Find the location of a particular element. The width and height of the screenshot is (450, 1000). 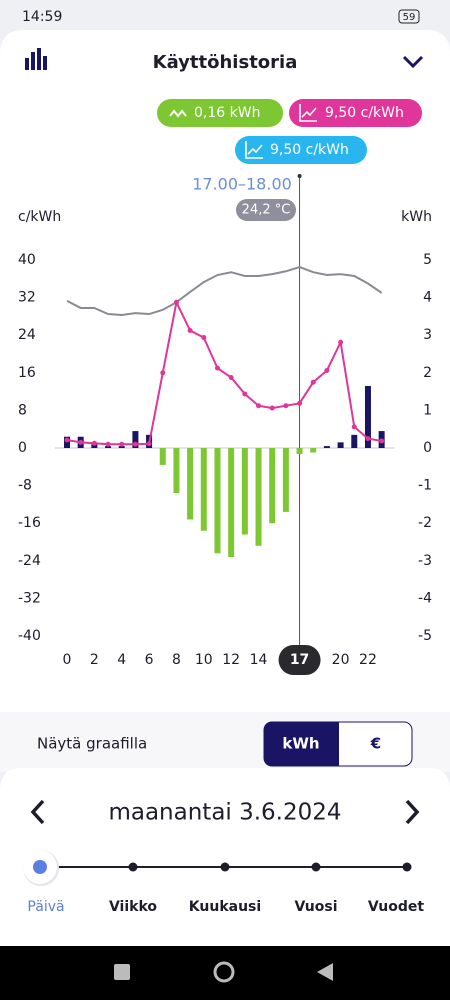

collapse-chevron is located at coordinates (413, 62).